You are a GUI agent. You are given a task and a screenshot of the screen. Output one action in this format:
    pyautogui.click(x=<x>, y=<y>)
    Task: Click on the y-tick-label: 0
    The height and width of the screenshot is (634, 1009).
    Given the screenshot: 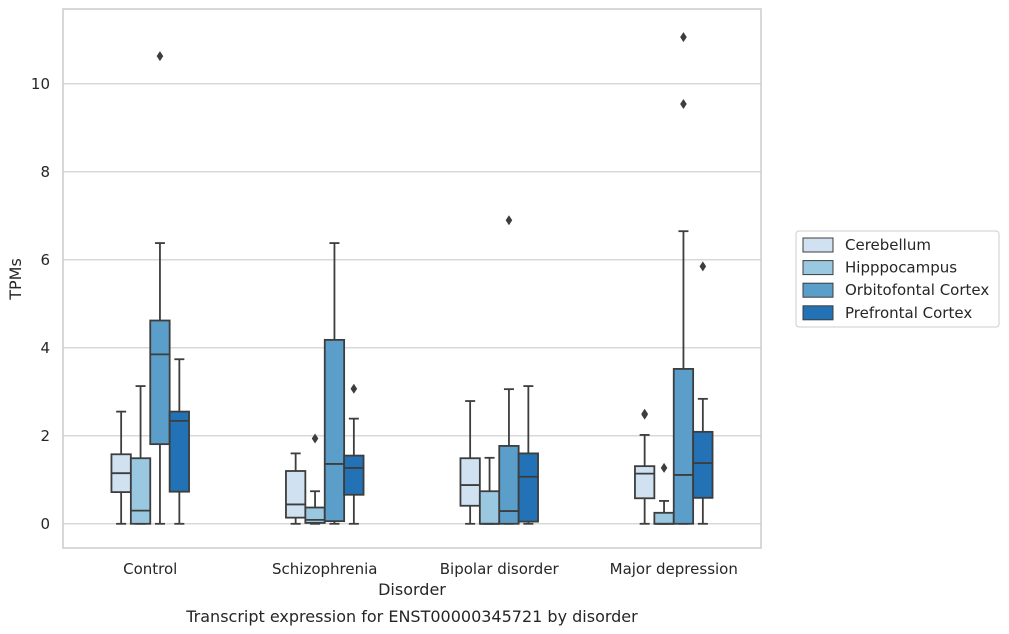 What is the action you would take?
    pyautogui.click(x=45, y=524)
    